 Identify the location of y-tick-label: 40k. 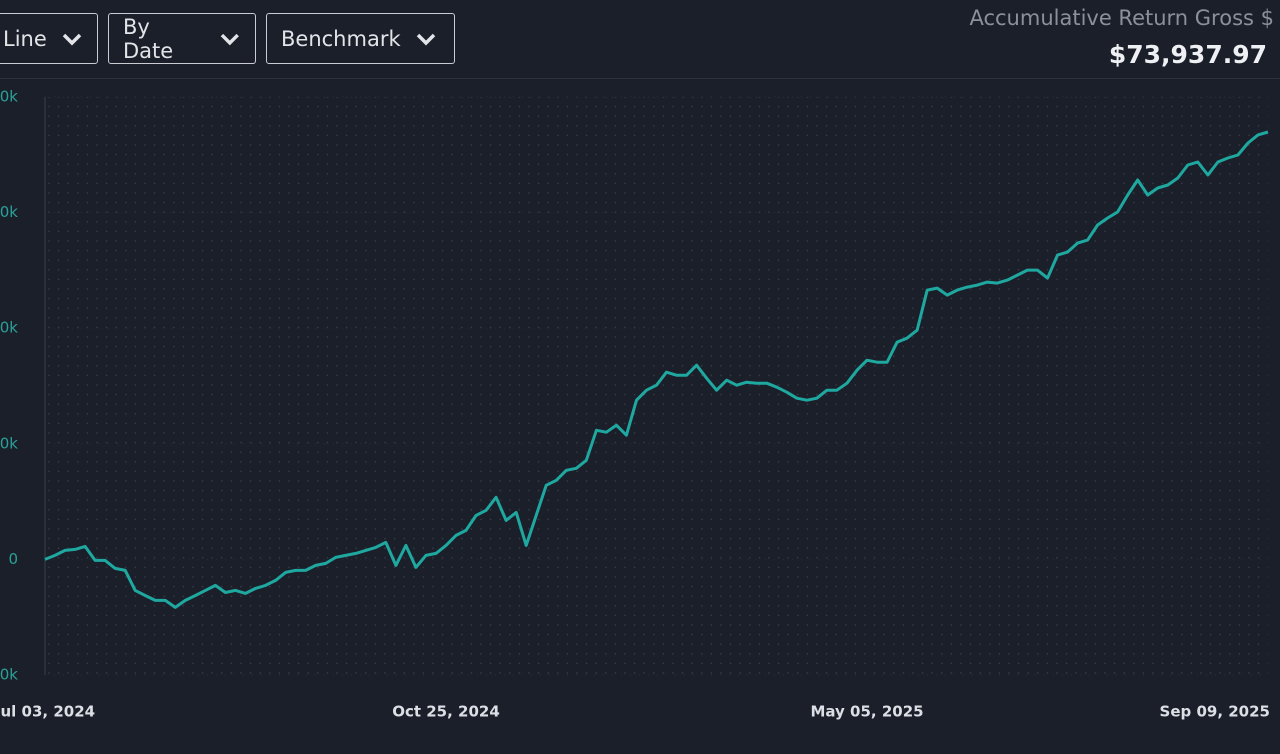
(9, 328).